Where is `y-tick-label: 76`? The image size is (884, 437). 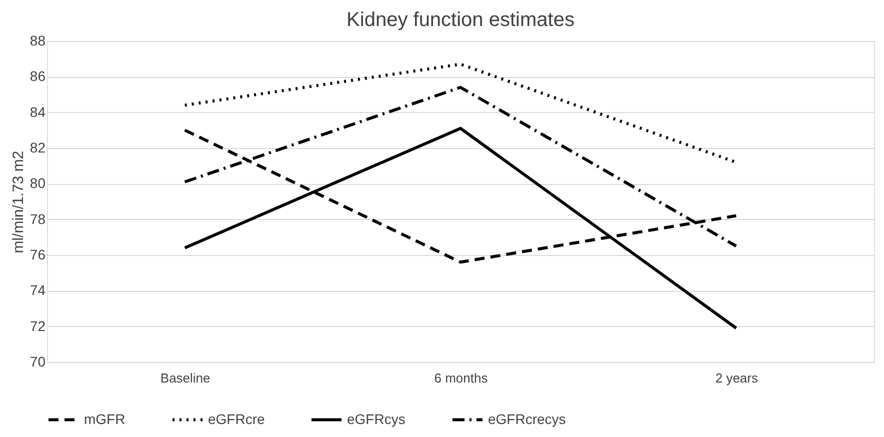
y-tick-label: 76 is located at coordinates (38, 254).